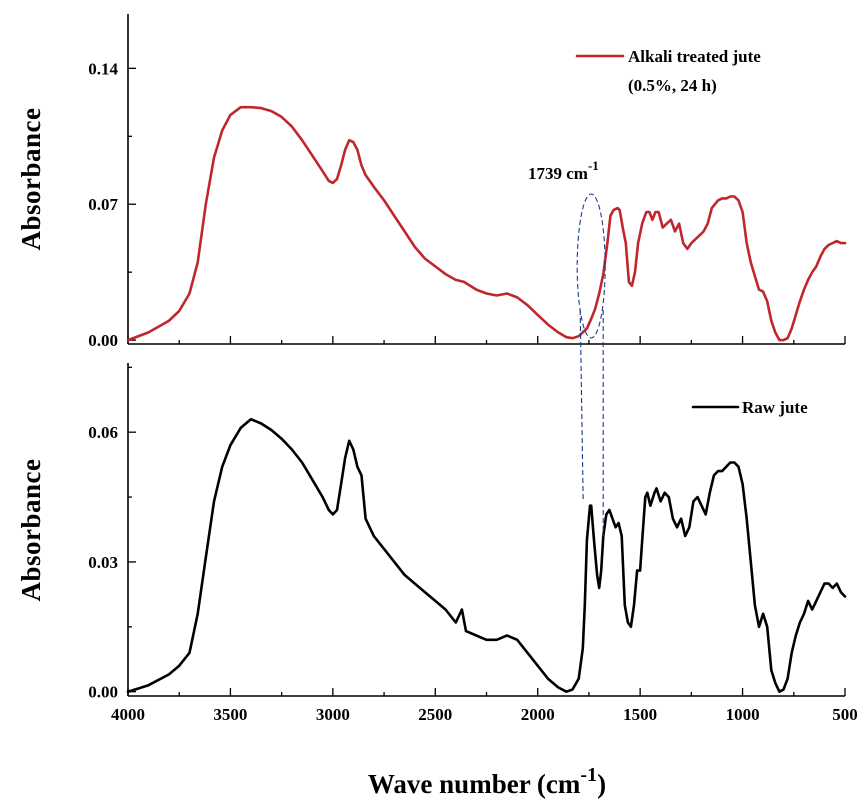  I want to click on x-axis-label-text: Wave number (cm, so click(474, 784).